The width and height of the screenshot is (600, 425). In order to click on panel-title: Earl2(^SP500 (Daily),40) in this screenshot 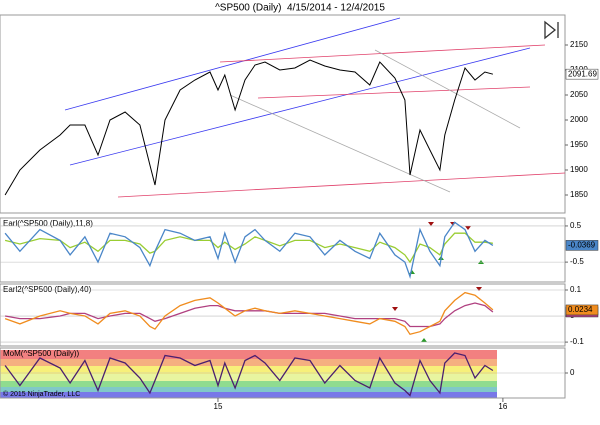, I will do `click(47, 289)`.